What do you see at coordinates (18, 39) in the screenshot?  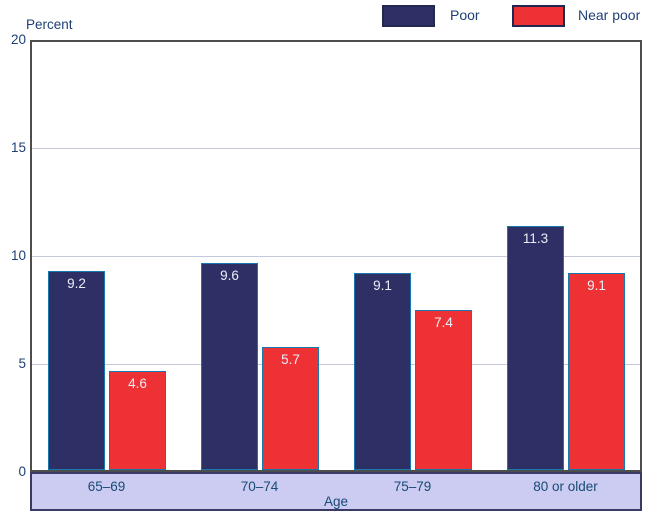 I see `y-tick-20: 20` at bounding box center [18, 39].